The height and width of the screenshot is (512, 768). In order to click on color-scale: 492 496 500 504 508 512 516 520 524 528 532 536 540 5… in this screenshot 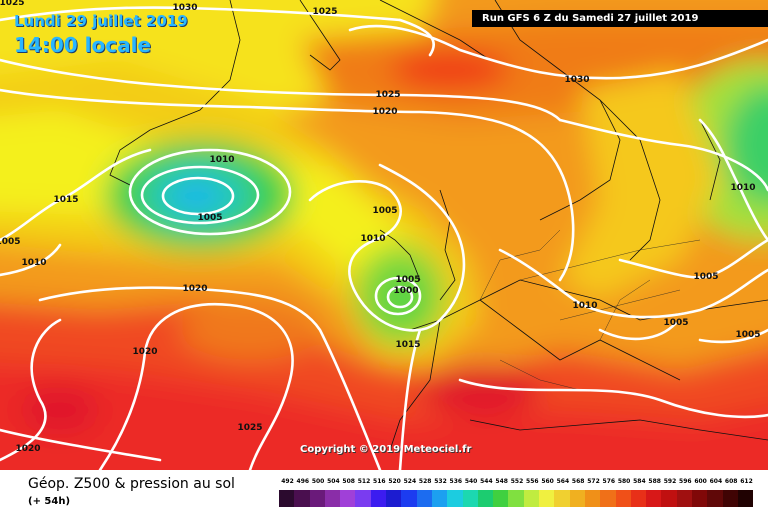, I will do `click(516, 494)`.